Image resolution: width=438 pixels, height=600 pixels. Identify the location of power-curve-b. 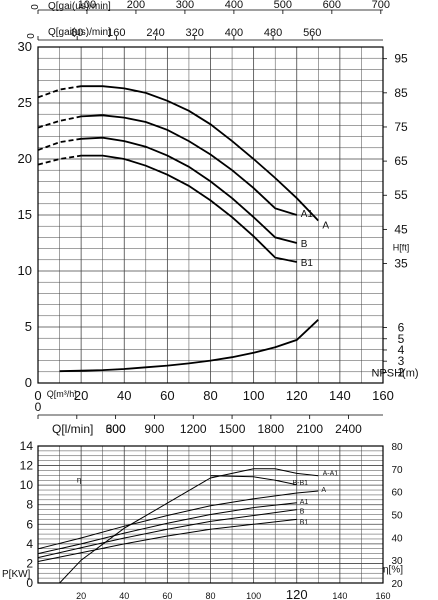
(167, 534).